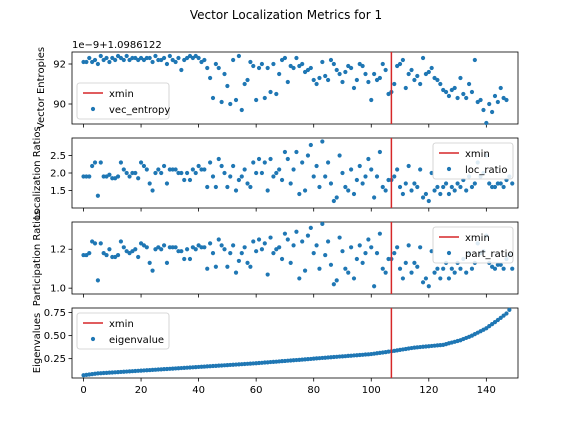 The image size is (576, 432). I want to click on x-tick-label: 100, so click(371, 390).